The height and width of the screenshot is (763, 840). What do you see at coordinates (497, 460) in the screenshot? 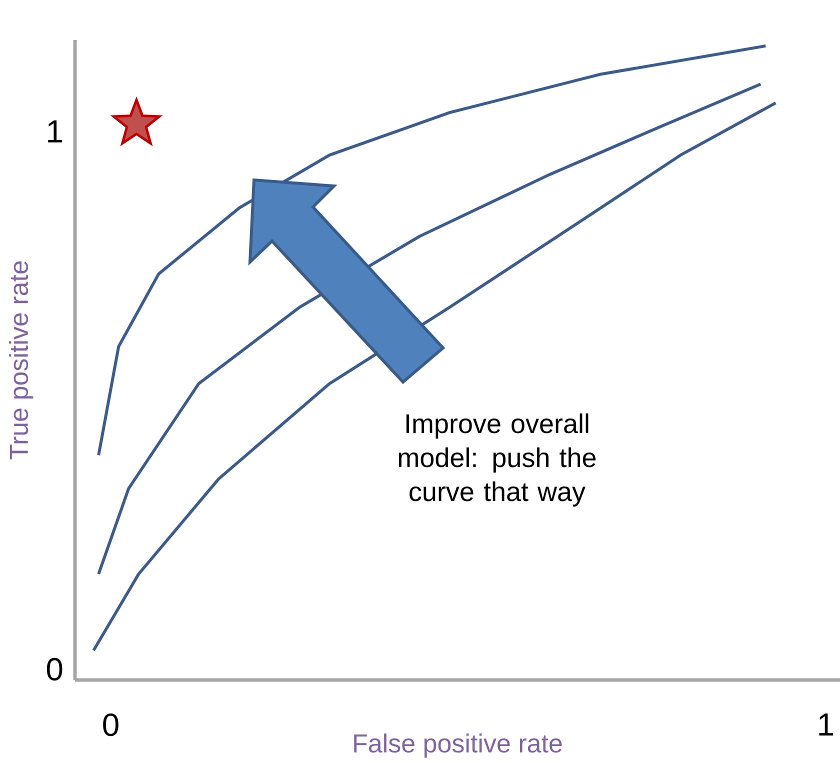
I see `annotation: Improve overall model: push the curve that way` at bounding box center [497, 460].